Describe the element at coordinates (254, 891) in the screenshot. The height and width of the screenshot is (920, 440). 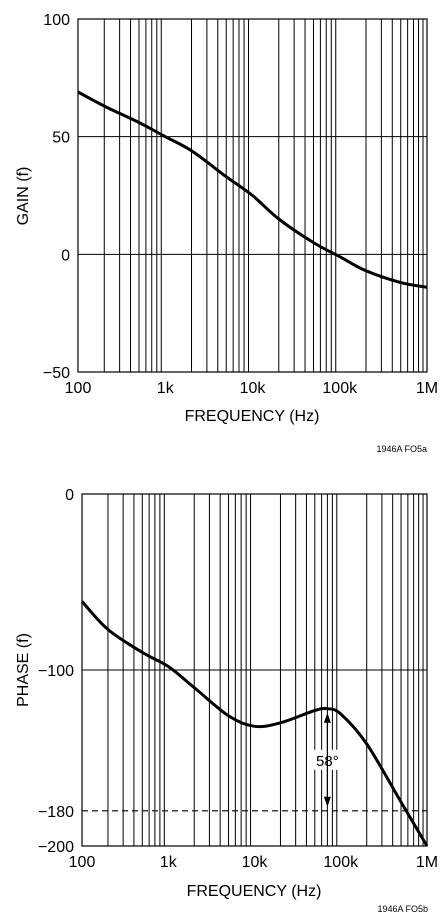
I see `phase-x-axis-label: FREQUENCY (Hz)` at that location.